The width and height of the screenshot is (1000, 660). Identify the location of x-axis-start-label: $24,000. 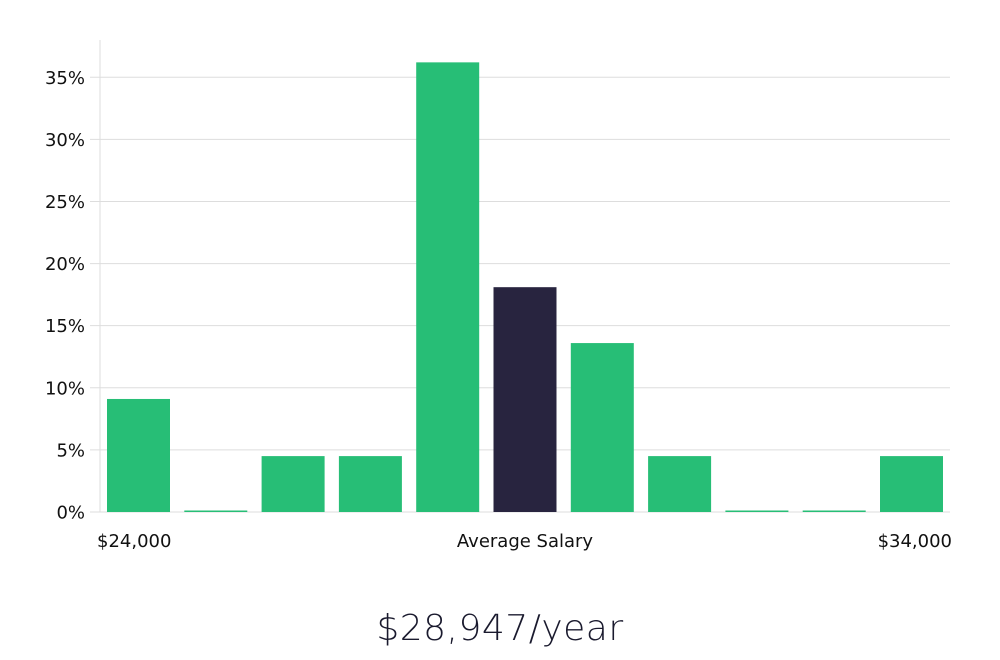
(134, 541).